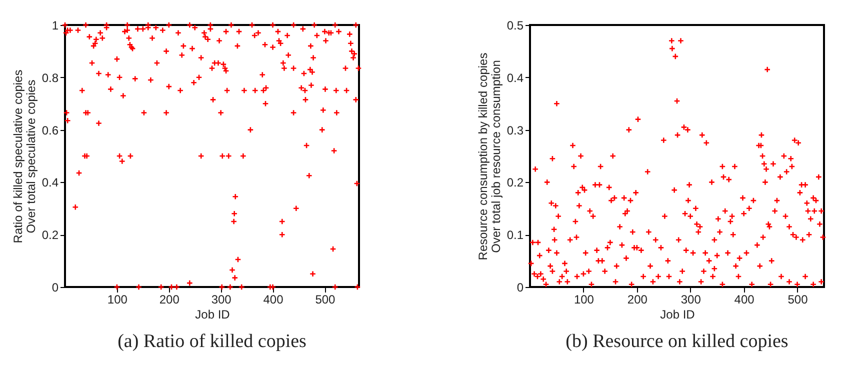  What do you see at coordinates (24, 157) in the screenshot?
I see `y-axis-title: Ratio of killed speculative copies Over total speculative copies` at bounding box center [24, 157].